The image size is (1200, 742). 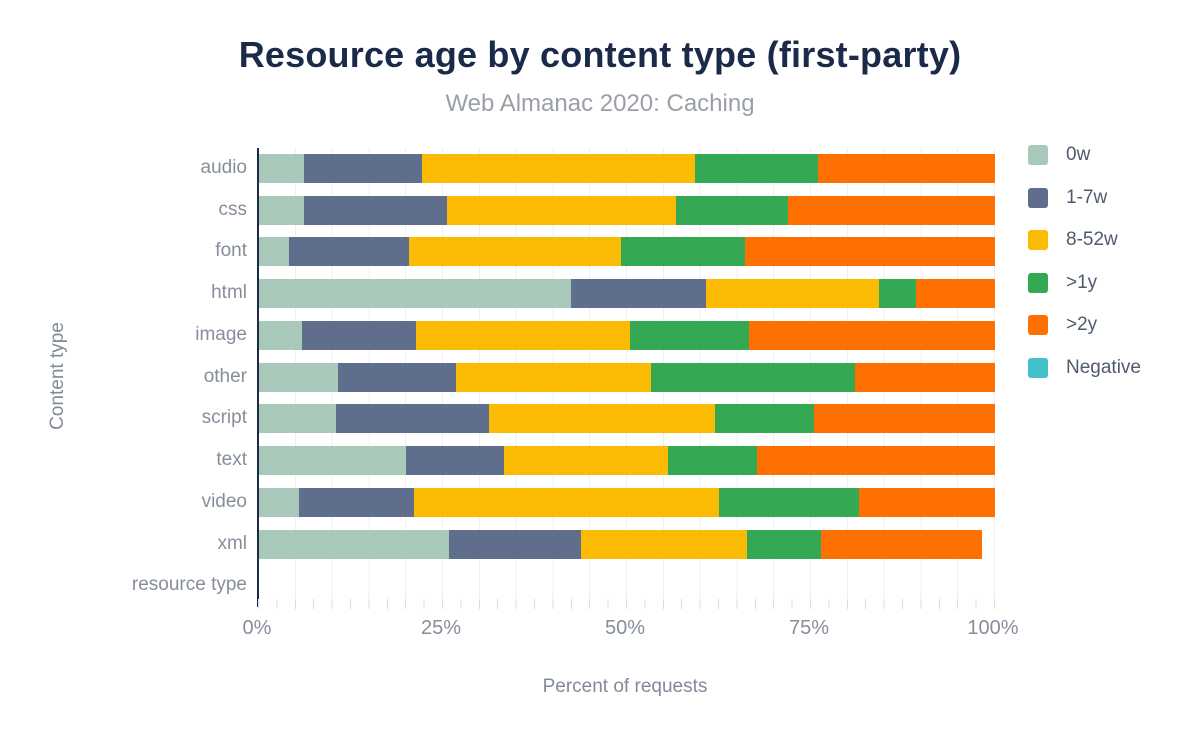 What do you see at coordinates (1038, 240) in the screenshot?
I see `legend-swatch-8-52w` at bounding box center [1038, 240].